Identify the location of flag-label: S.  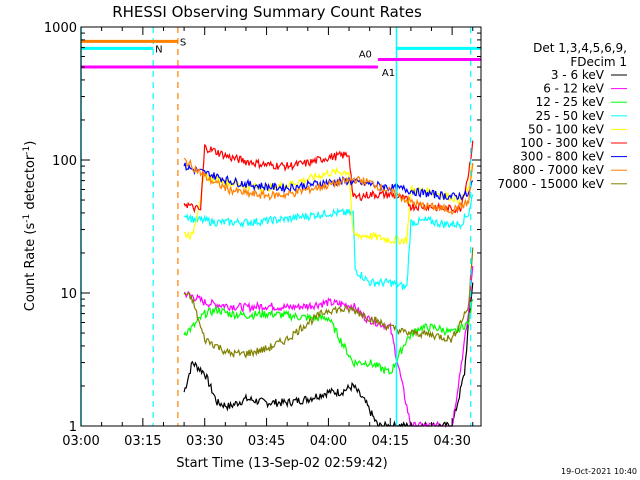
(183, 42).